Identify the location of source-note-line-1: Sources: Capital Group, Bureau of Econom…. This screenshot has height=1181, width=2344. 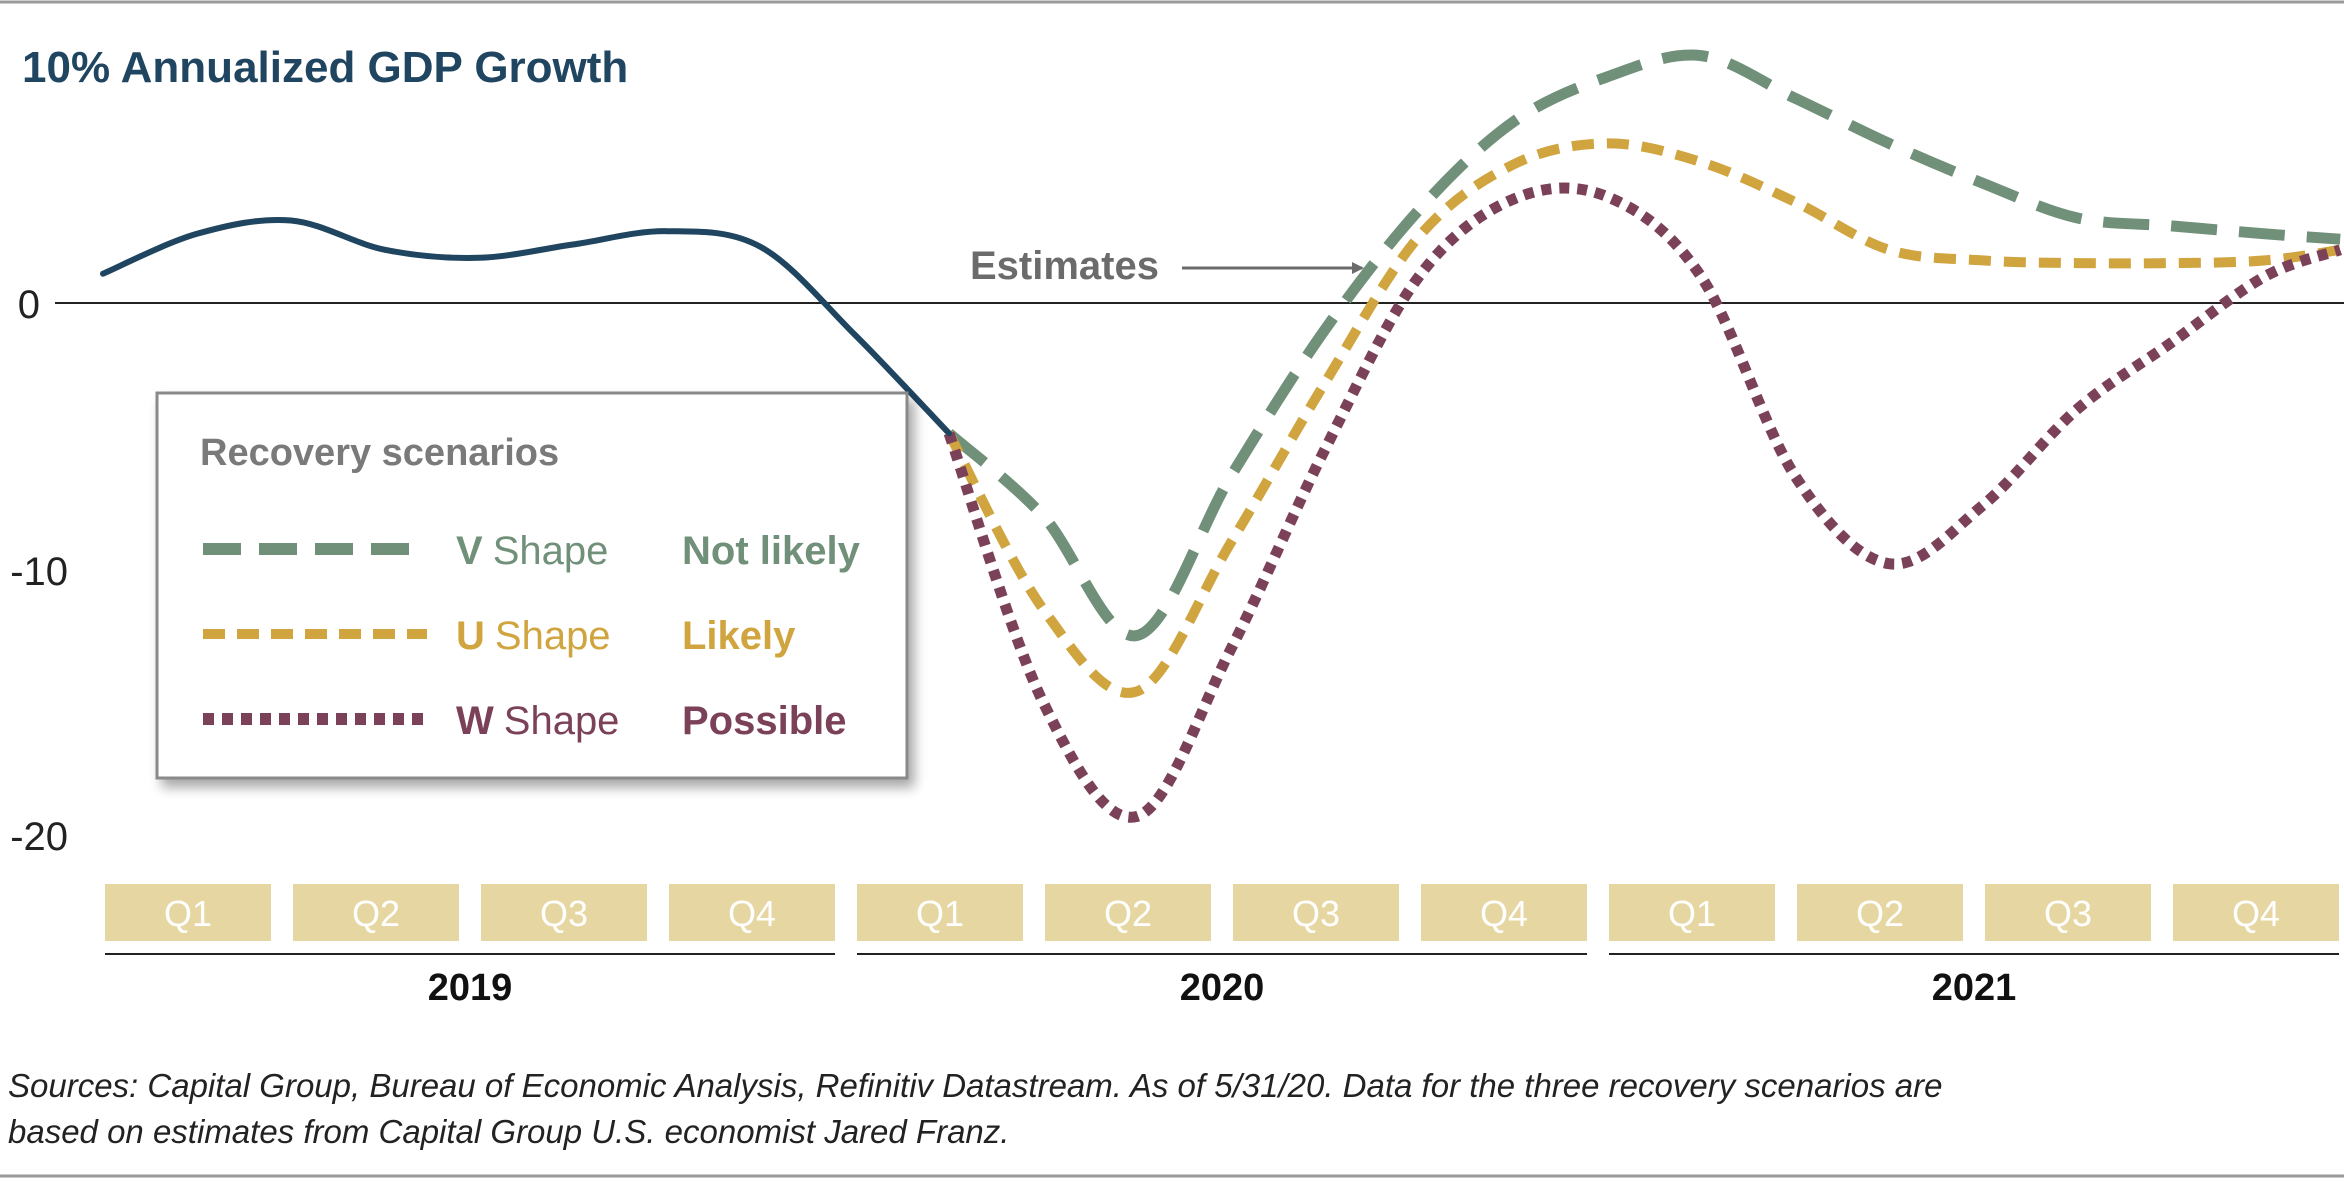
(975, 1085).